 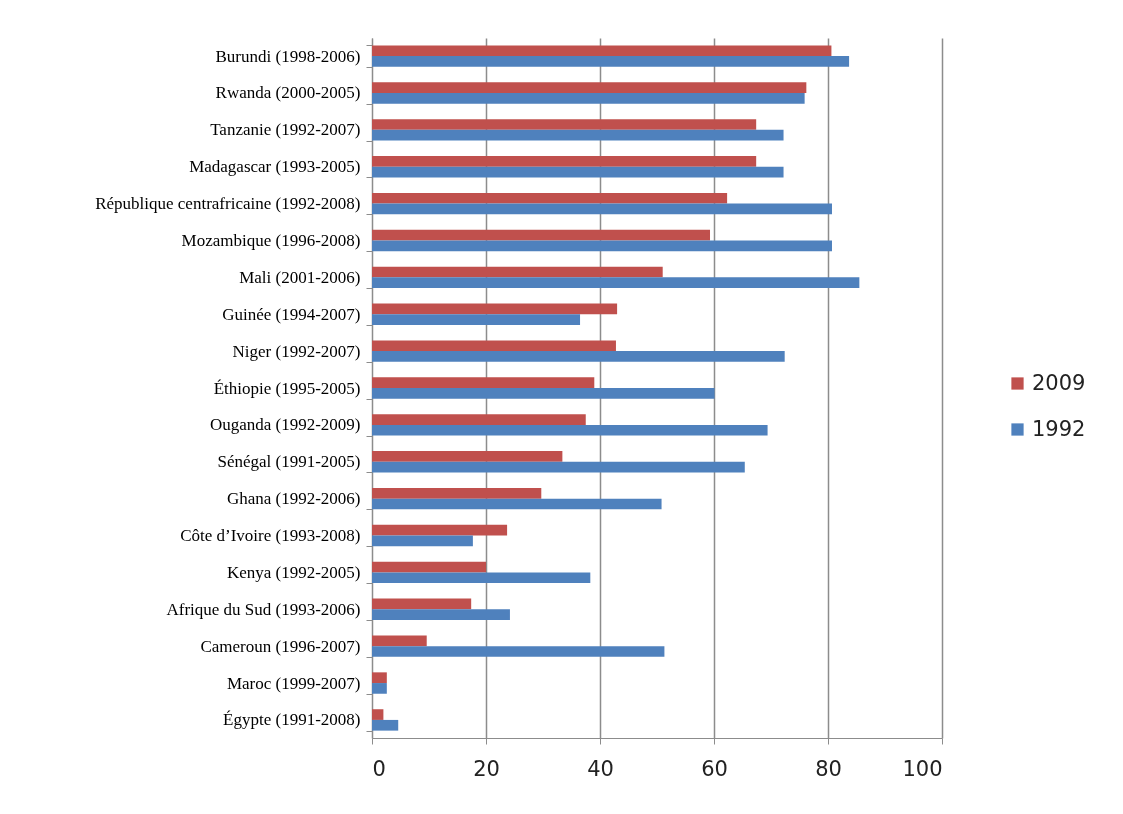 I want to click on legend-label: 2009, so click(x=1059, y=382).